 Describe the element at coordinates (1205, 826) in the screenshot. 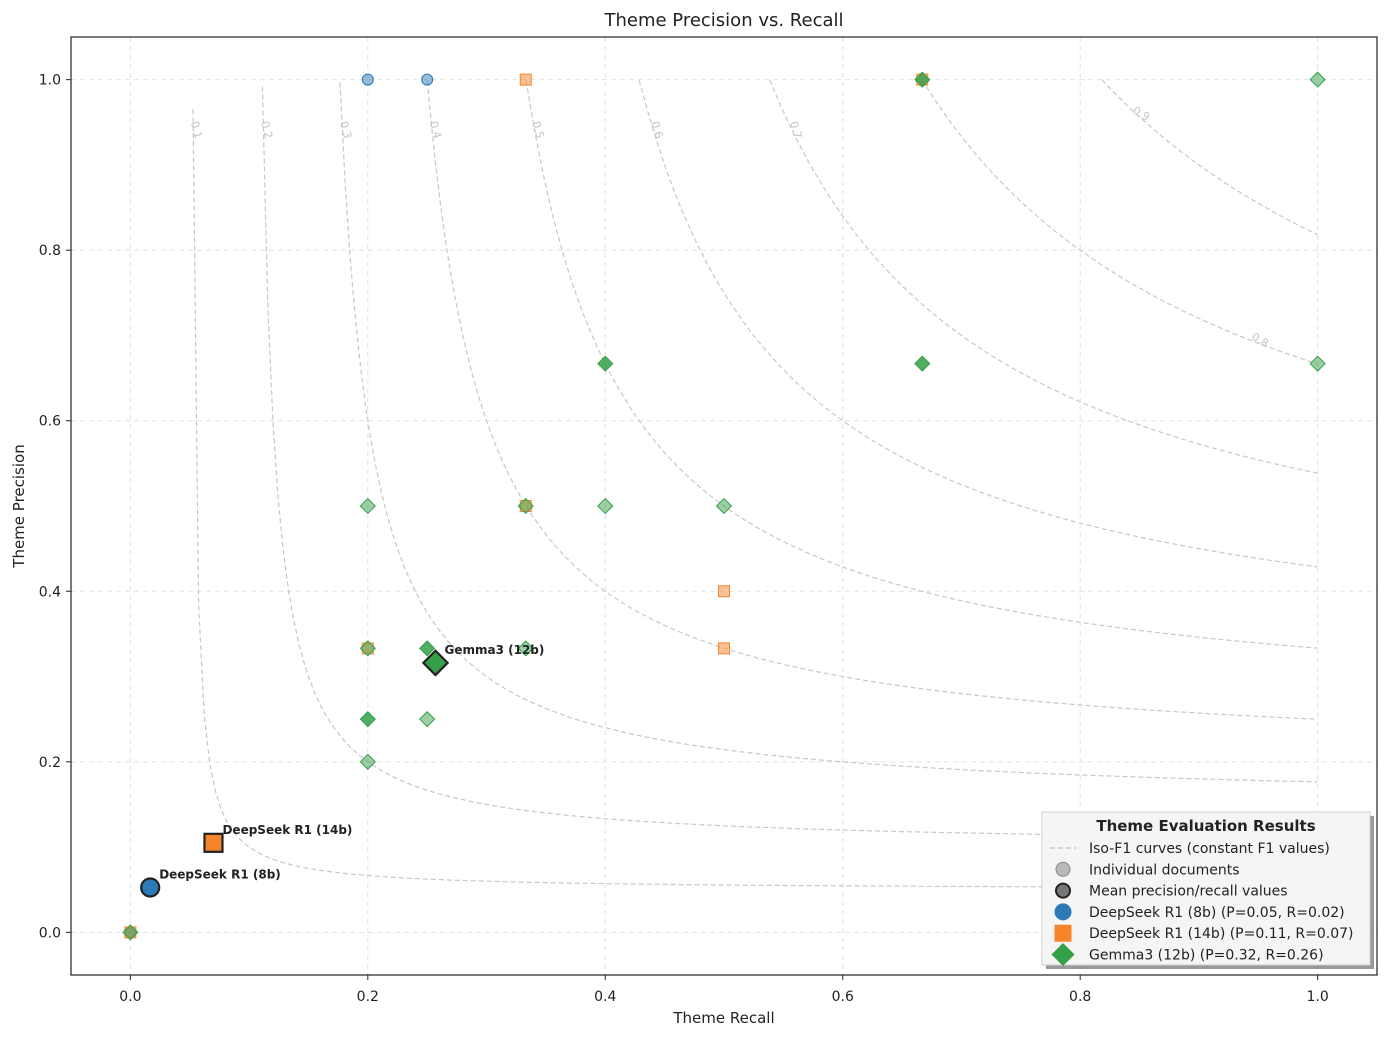

I see `legend-title: Theme Evaluation Results` at that location.